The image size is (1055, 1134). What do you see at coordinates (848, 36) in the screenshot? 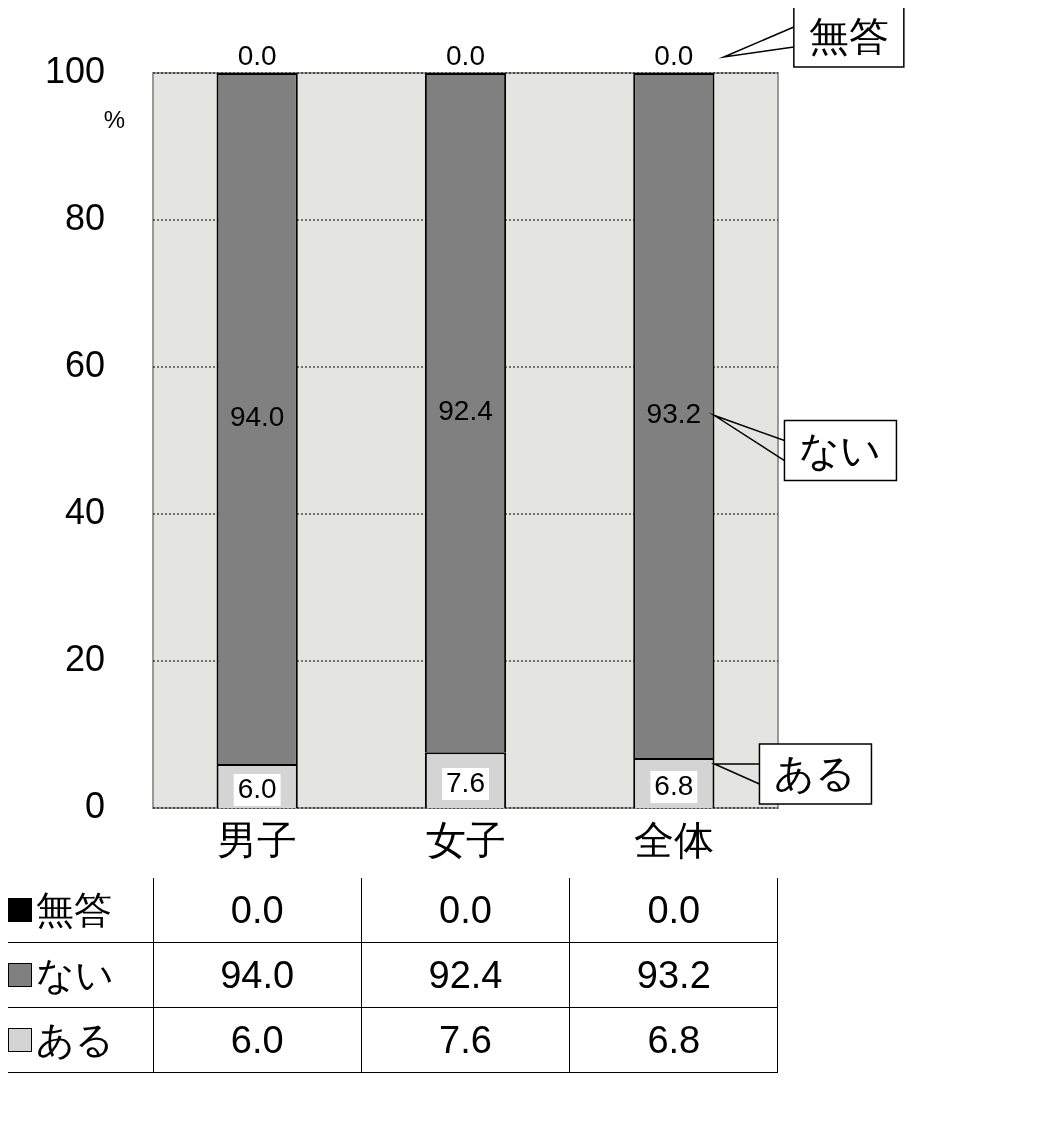
I see `legend-label: 無答` at bounding box center [848, 36].